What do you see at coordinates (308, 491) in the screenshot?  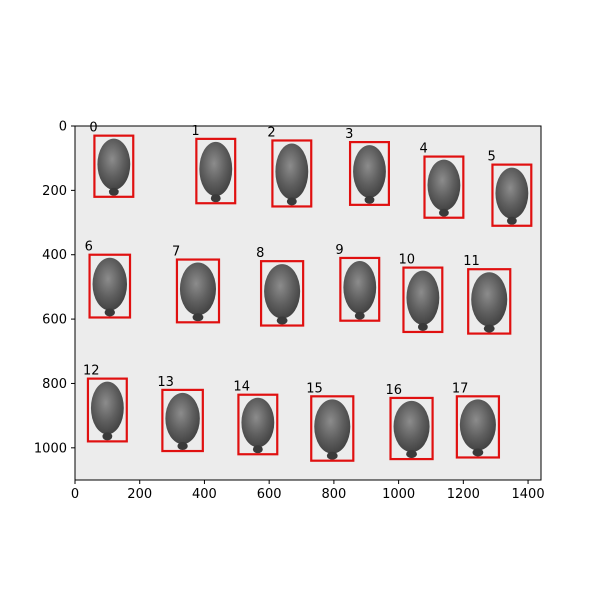 I see `x-axis: 0 200 400 600 800 1000 1200 1400` at bounding box center [308, 491].